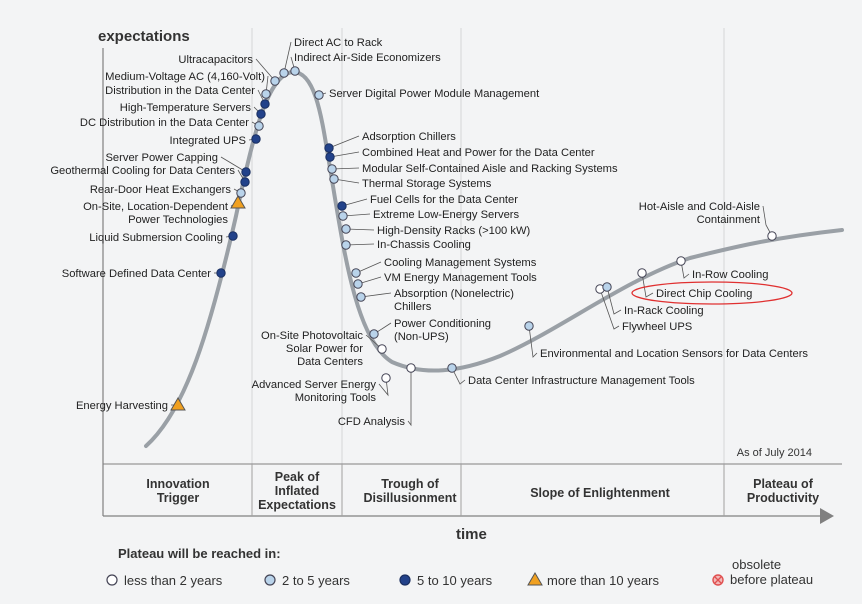 This screenshot has height=604, width=862. What do you see at coordinates (316, 580) in the screenshot?
I see `legend-label-2to5: 2 to 5 years` at bounding box center [316, 580].